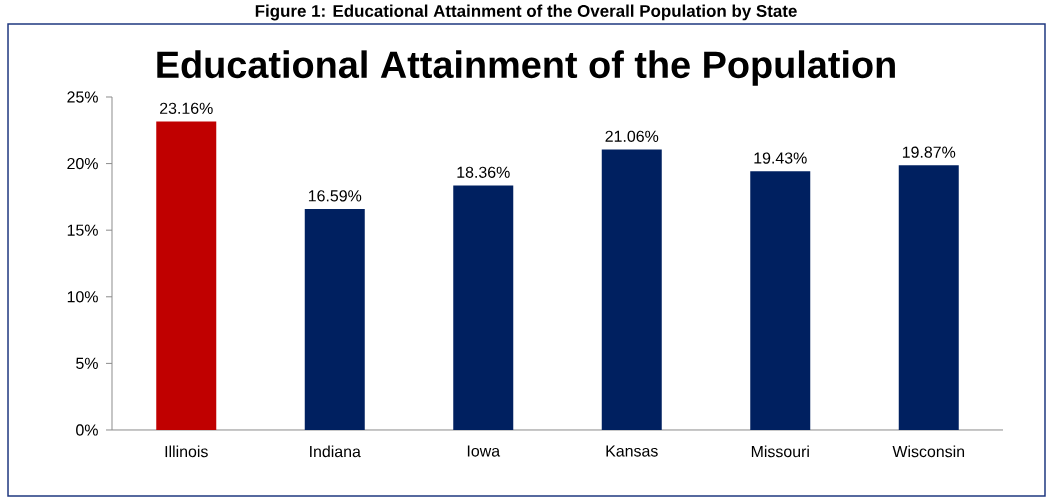 The image size is (1053, 497). Describe the element at coordinates (82, 97) in the screenshot. I see `y-tick-label: 25%` at that location.